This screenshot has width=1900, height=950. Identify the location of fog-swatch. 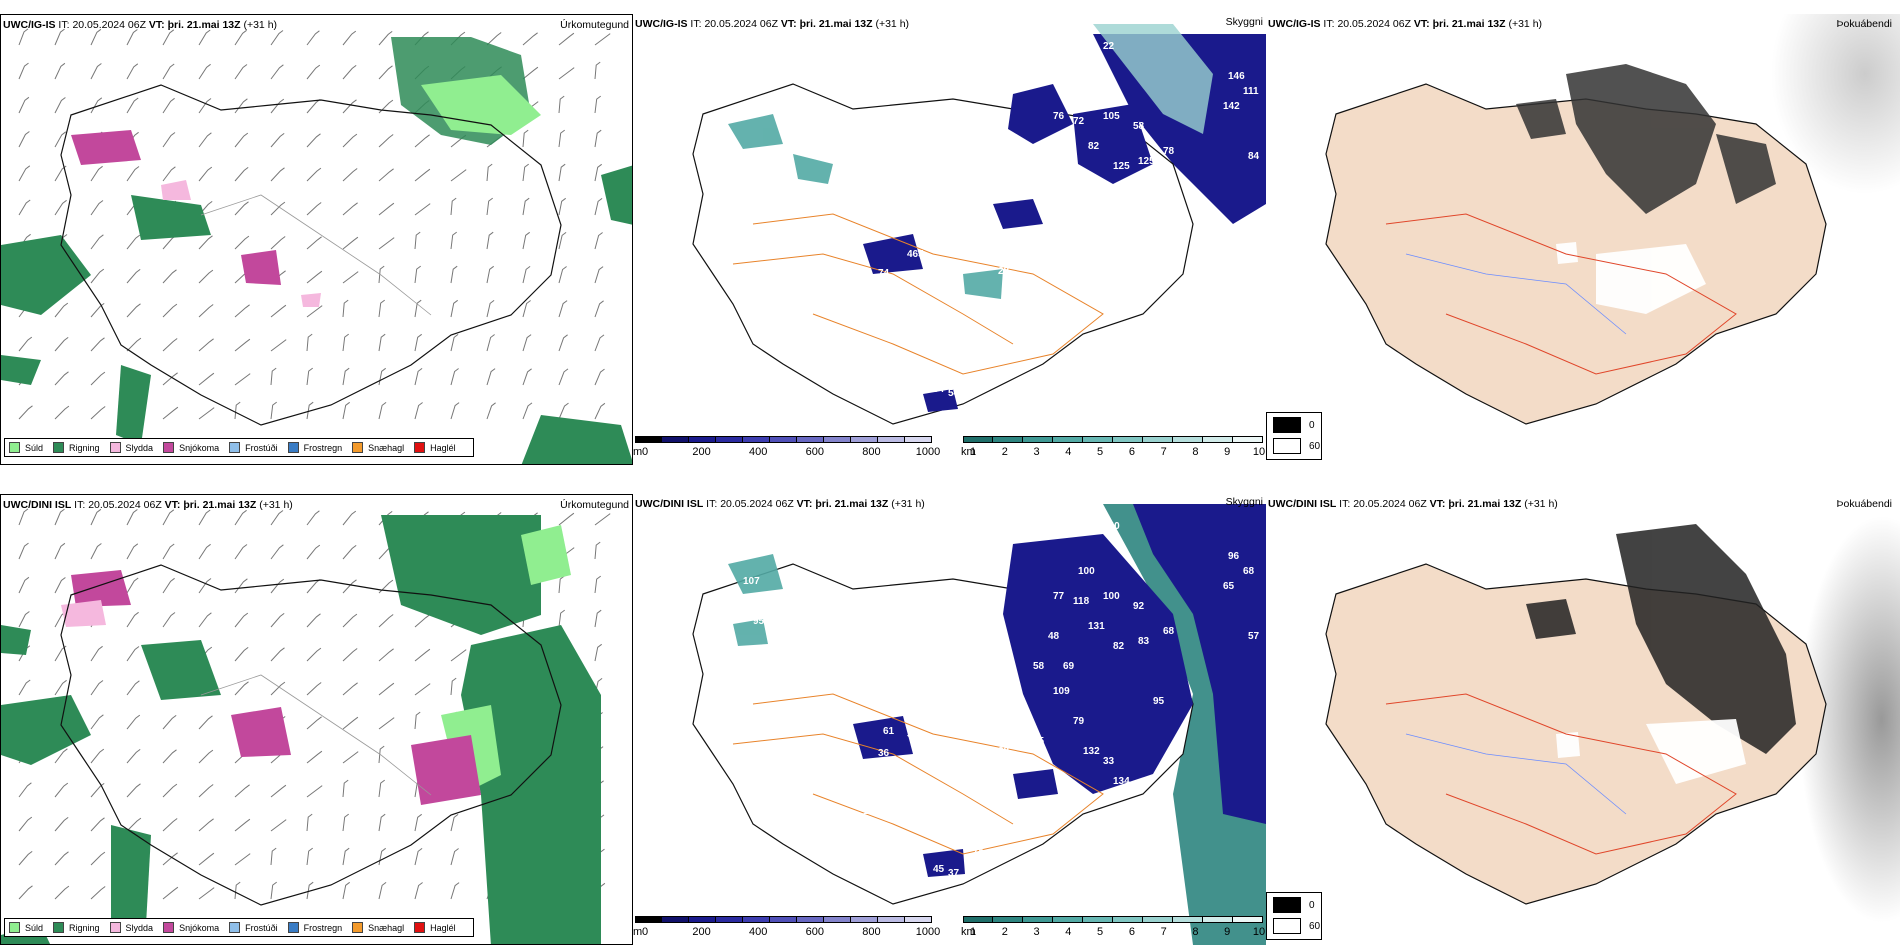
(1287, 425).